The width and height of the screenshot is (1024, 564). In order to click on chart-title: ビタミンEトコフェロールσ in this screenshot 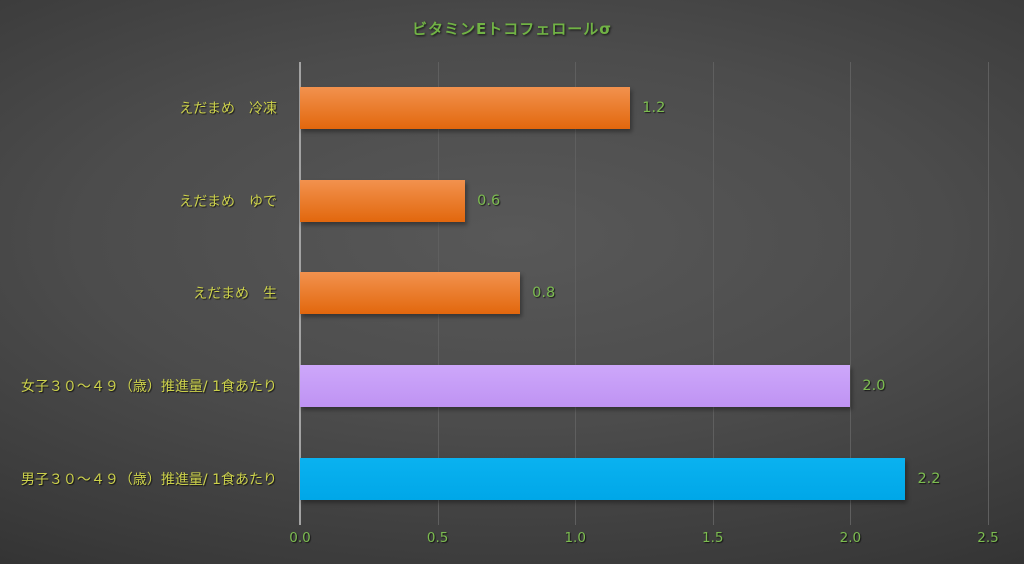, I will do `click(512, 29)`.